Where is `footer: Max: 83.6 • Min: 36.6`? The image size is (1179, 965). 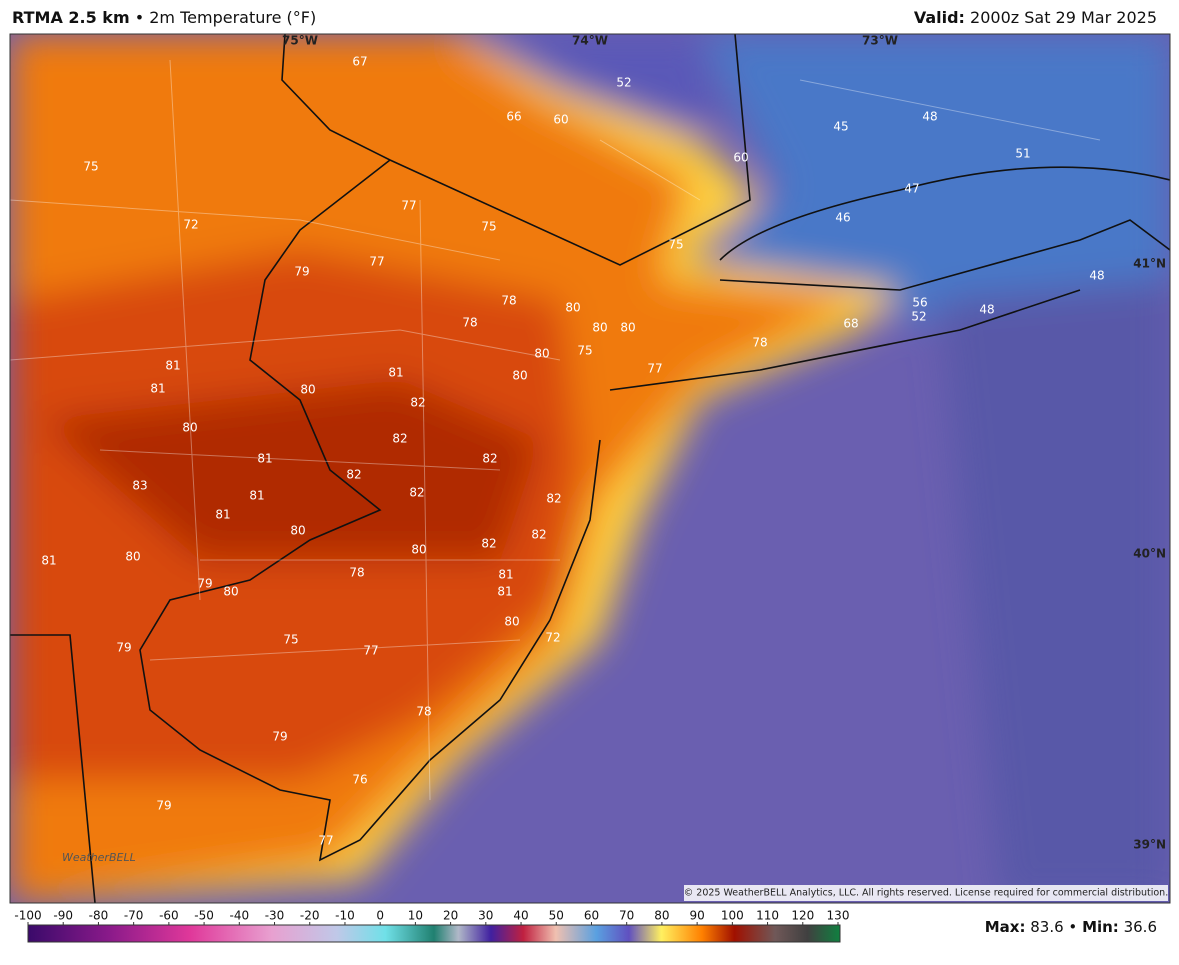
footer: Max: 83.6 • Min: 36.6 is located at coordinates (1071, 927).